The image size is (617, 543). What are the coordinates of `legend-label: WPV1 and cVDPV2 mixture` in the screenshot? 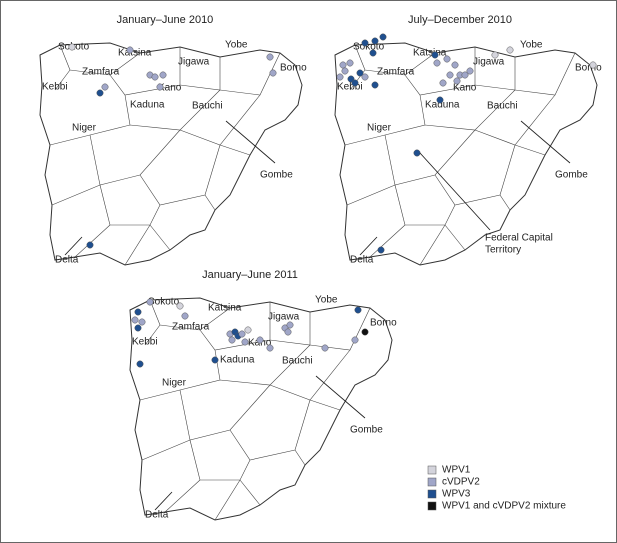 It's located at (504, 506).